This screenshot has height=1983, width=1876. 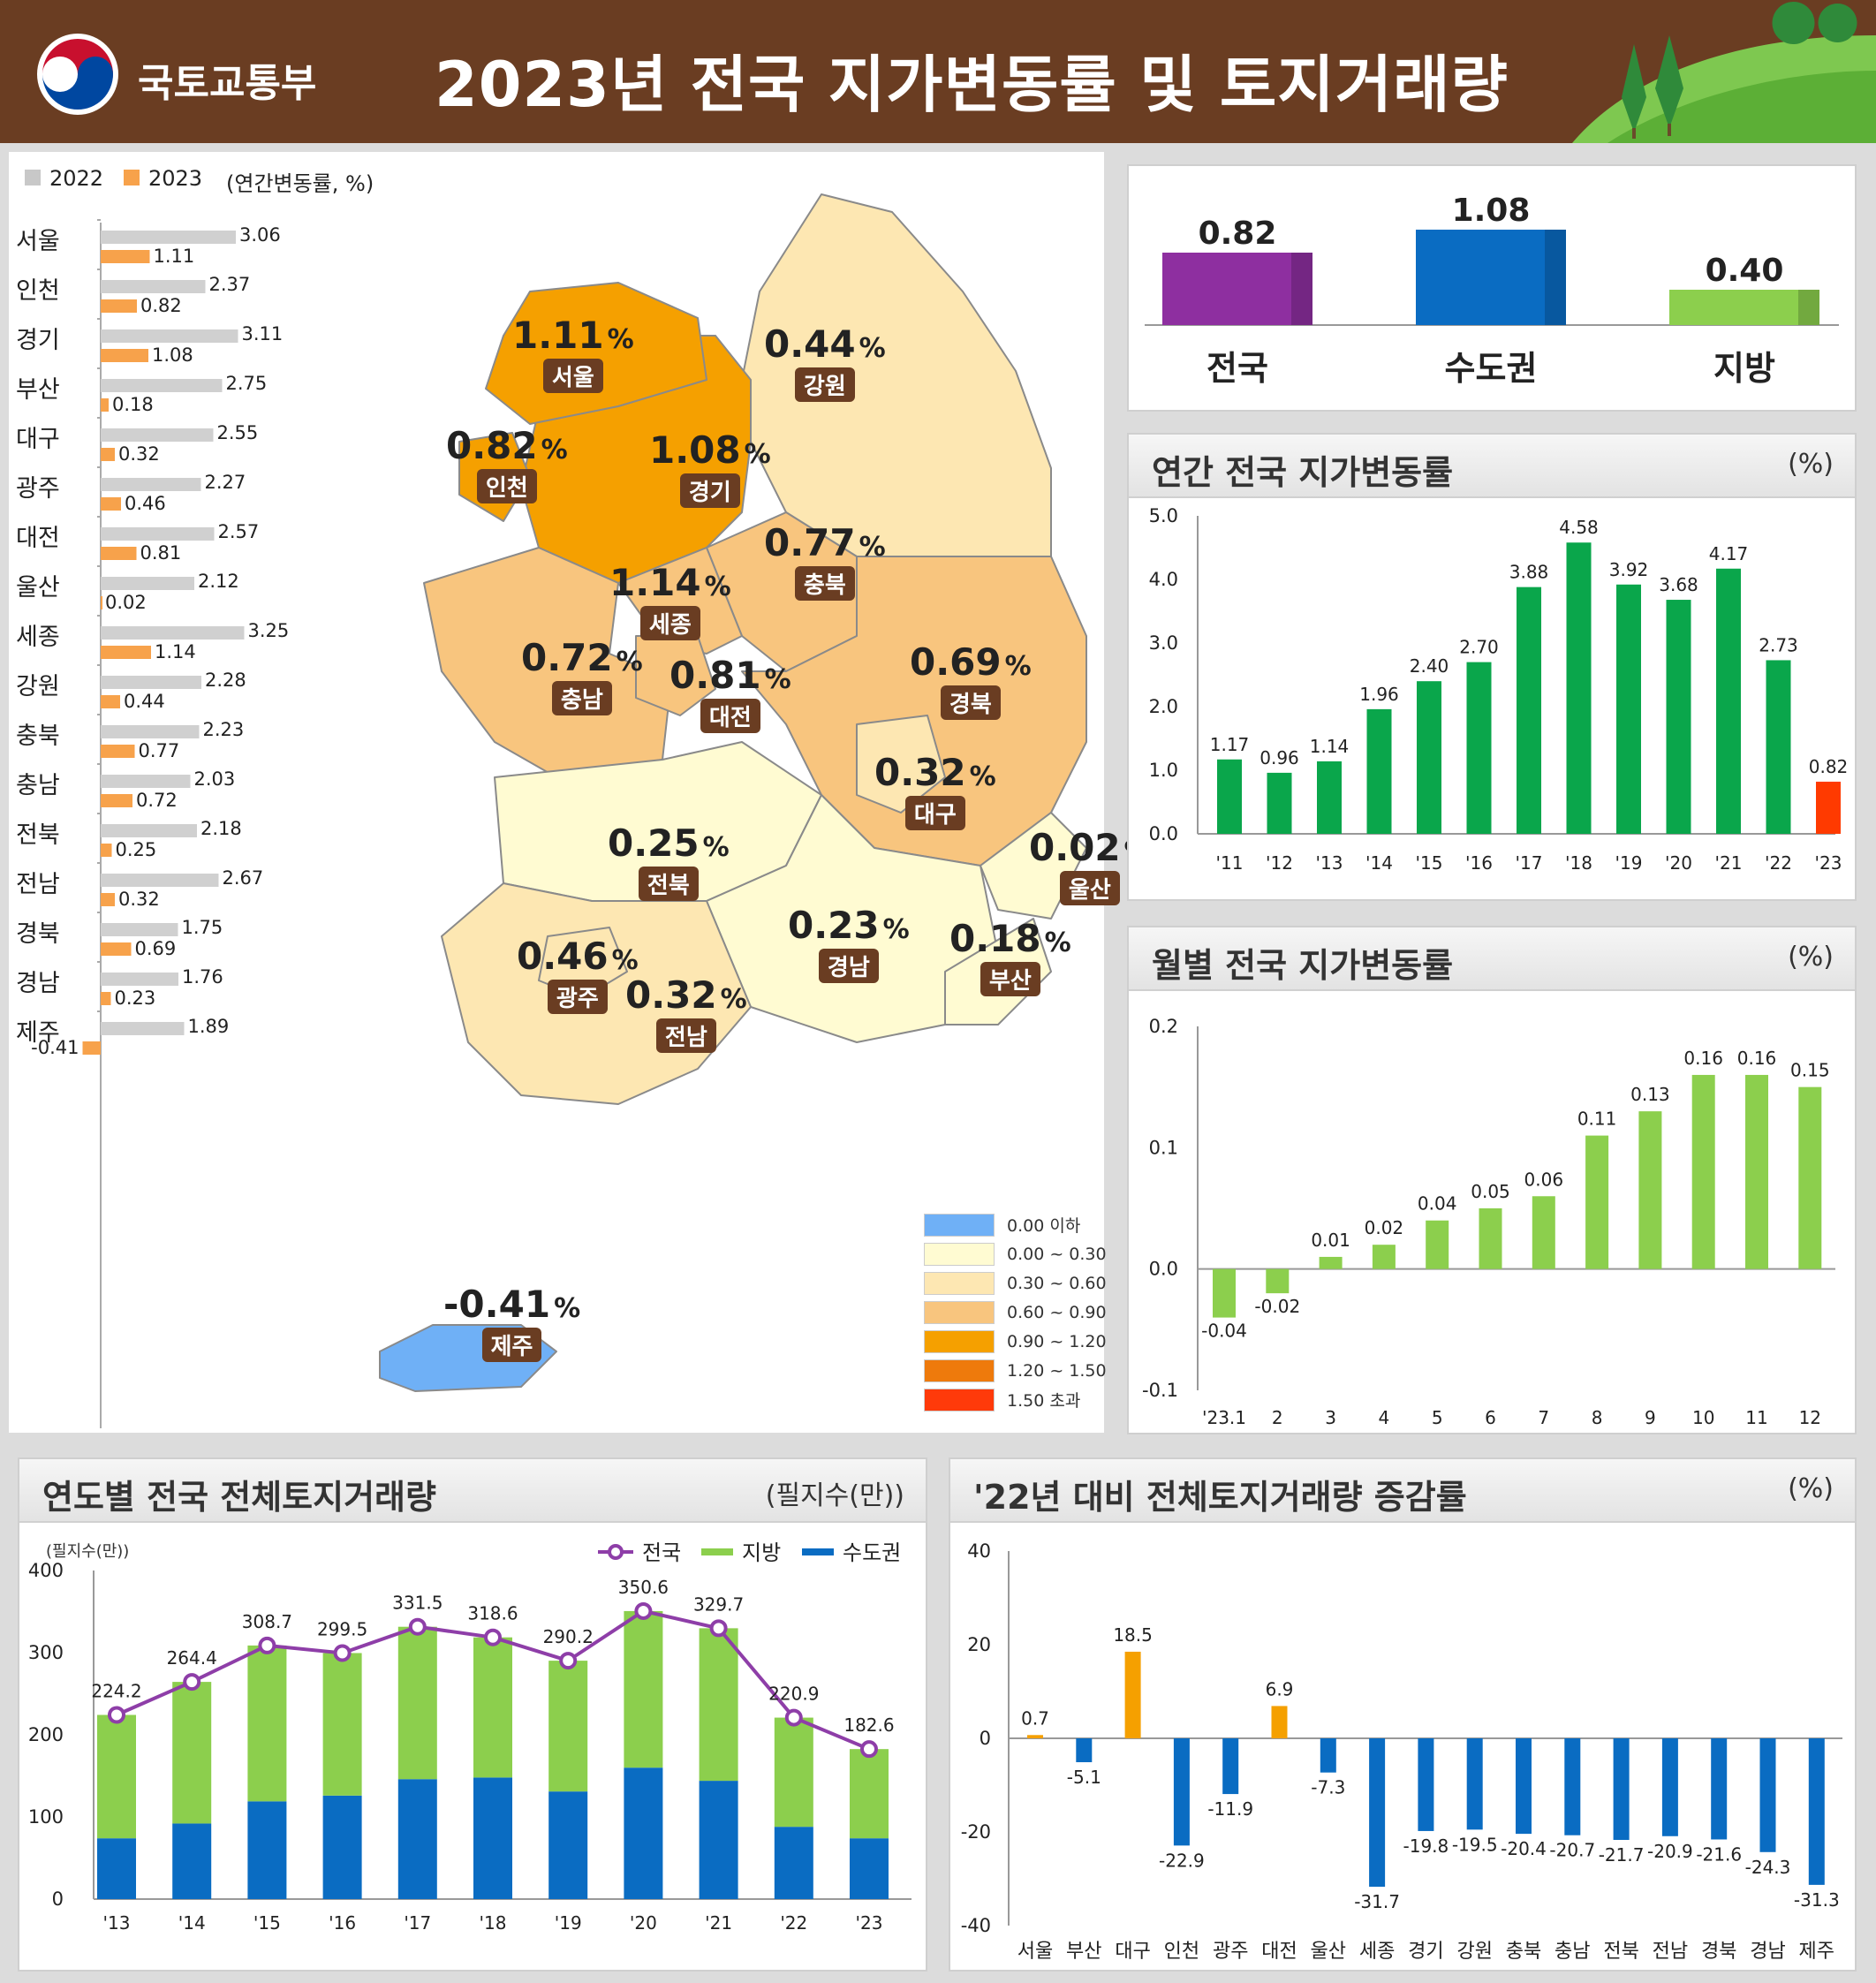 What do you see at coordinates (1678, 863) in the screenshot?
I see `annual-xtick-9: '20` at bounding box center [1678, 863].